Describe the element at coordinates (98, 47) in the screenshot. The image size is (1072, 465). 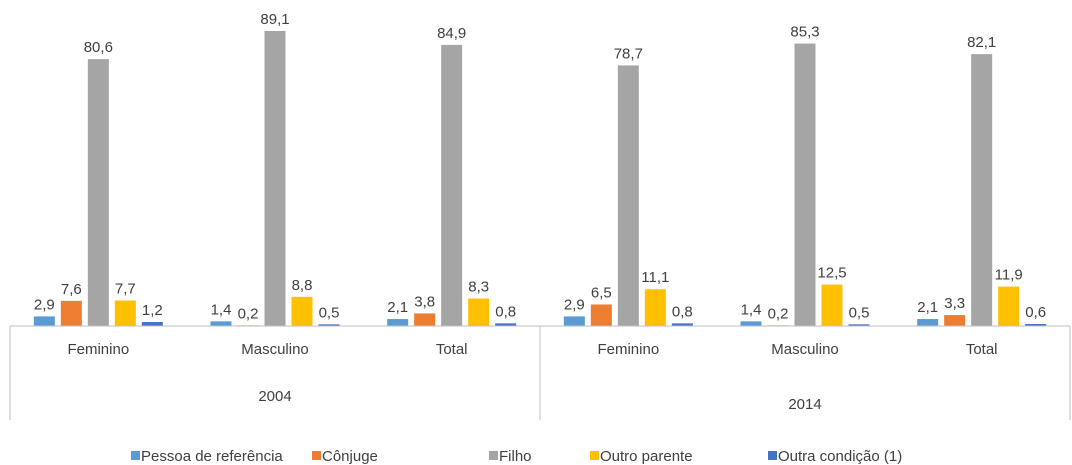
I see `data-label: 80,6` at that location.